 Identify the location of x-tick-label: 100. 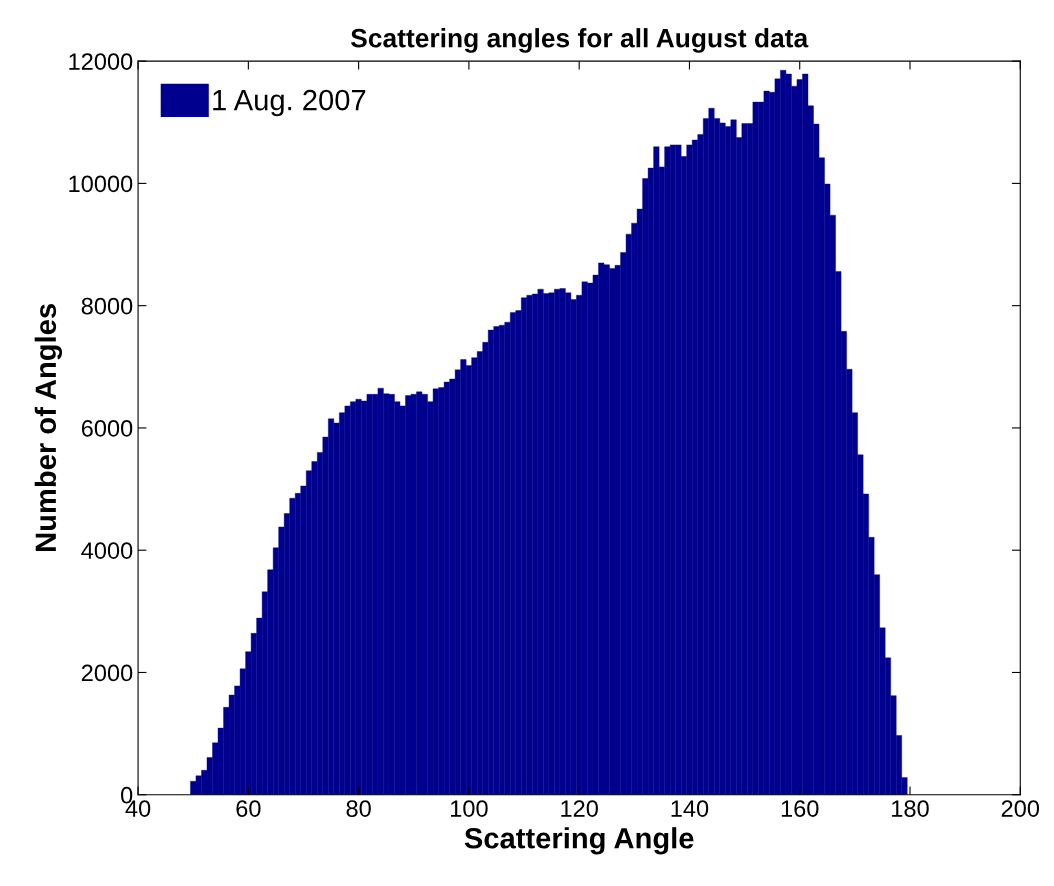
(469, 808).